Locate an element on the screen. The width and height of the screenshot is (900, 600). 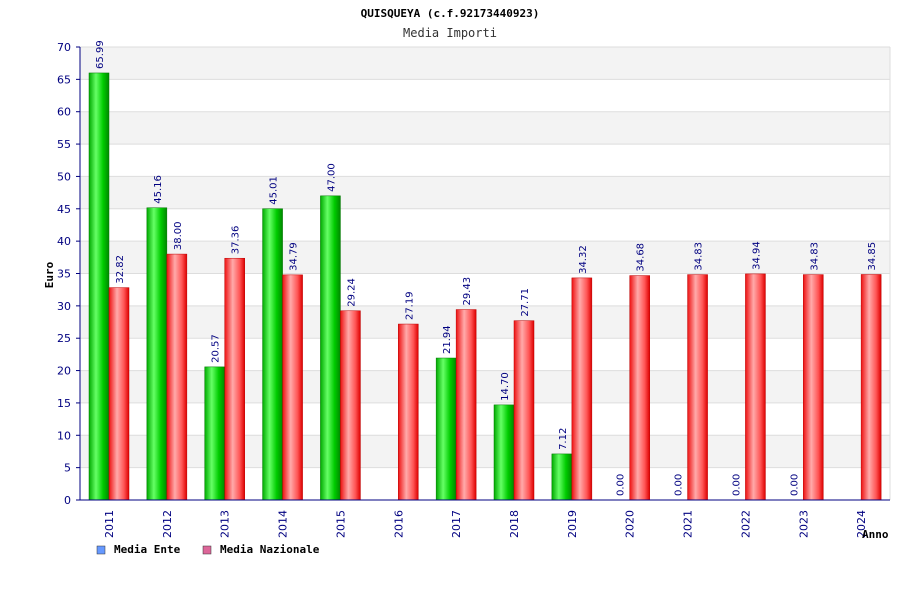
bar-media-ente-2012 is located at coordinates (157, 354).